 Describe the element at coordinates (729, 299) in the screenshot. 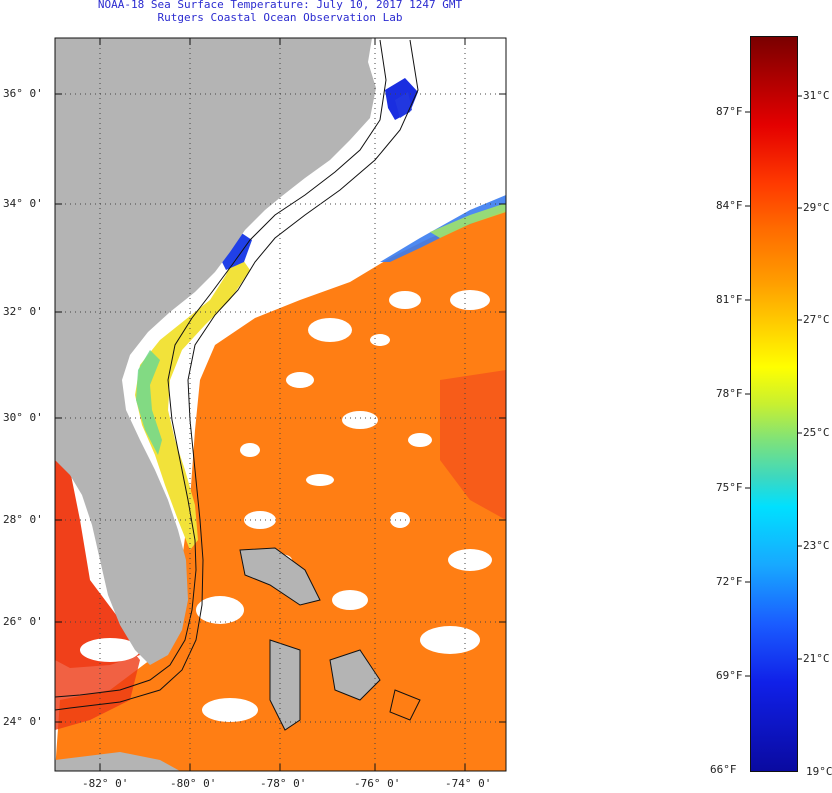

I see `colorbar-f-81: 81°F` at that location.